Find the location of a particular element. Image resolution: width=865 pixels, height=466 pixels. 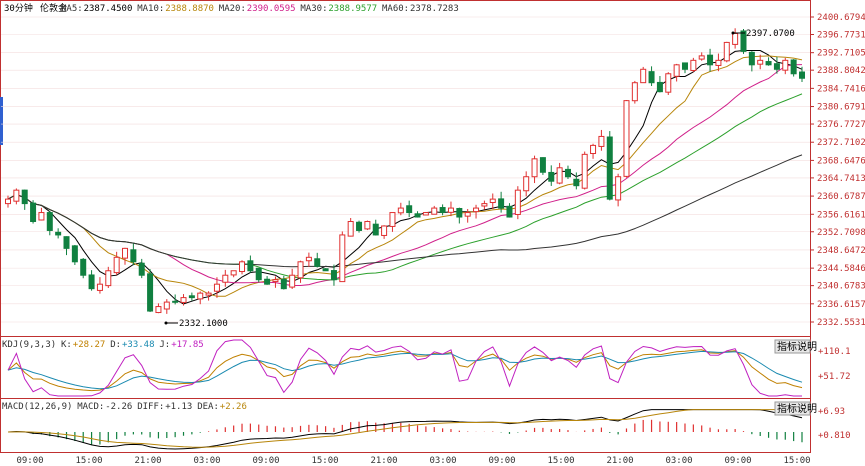

kdj-j-line is located at coordinates (404, 368).